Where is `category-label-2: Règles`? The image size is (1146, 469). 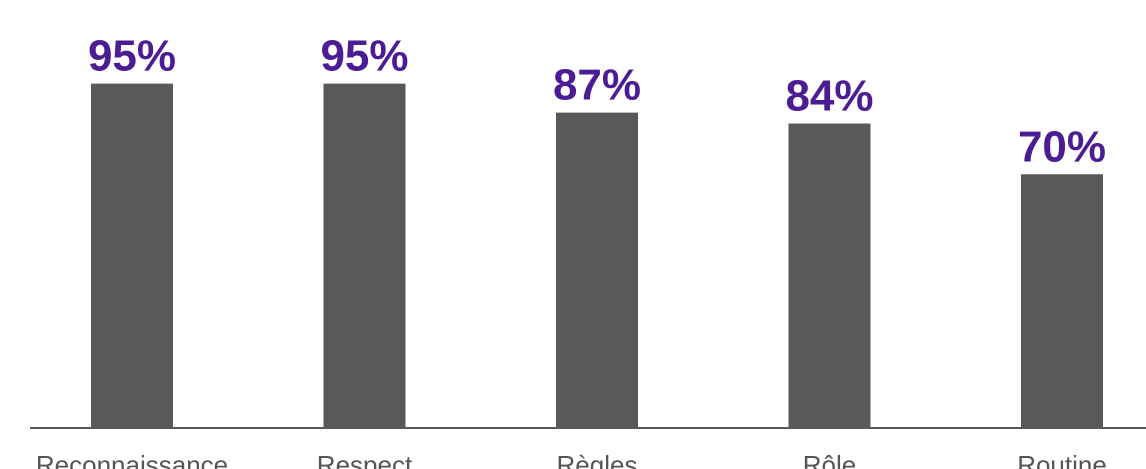 category-label-2: Règles is located at coordinates (597, 459).